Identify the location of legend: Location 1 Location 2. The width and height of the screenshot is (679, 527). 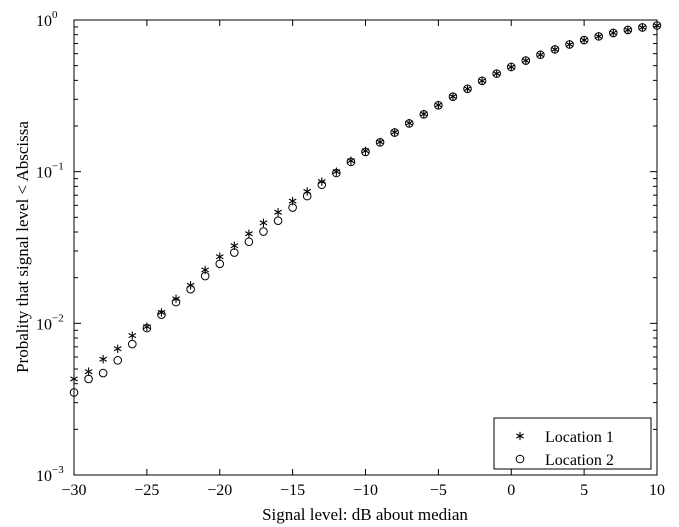
(572, 443).